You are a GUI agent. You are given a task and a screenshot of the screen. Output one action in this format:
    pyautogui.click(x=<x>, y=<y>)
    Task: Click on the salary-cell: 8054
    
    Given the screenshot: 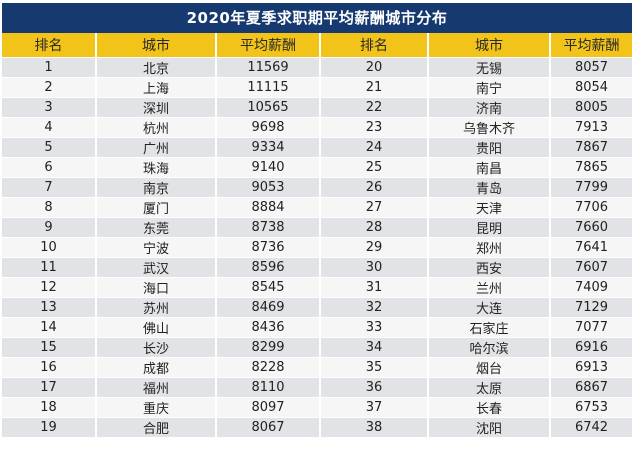 What is the action you would take?
    pyautogui.click(x=591, y=87)
    